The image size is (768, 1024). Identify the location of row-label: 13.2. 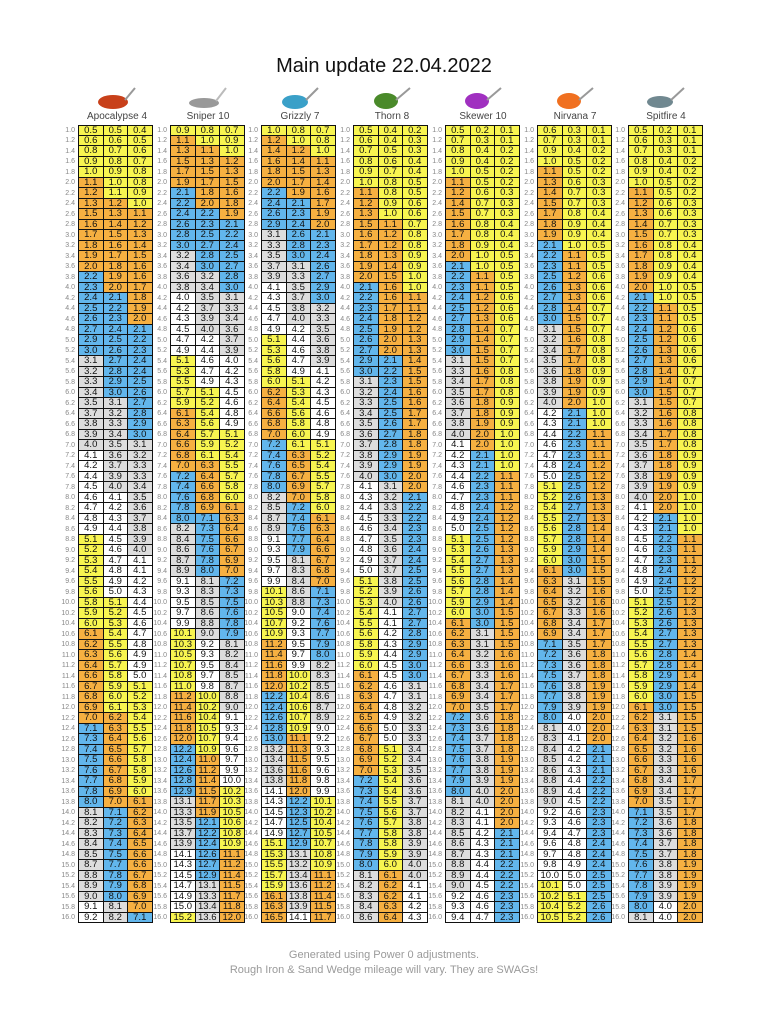
(251, 771).